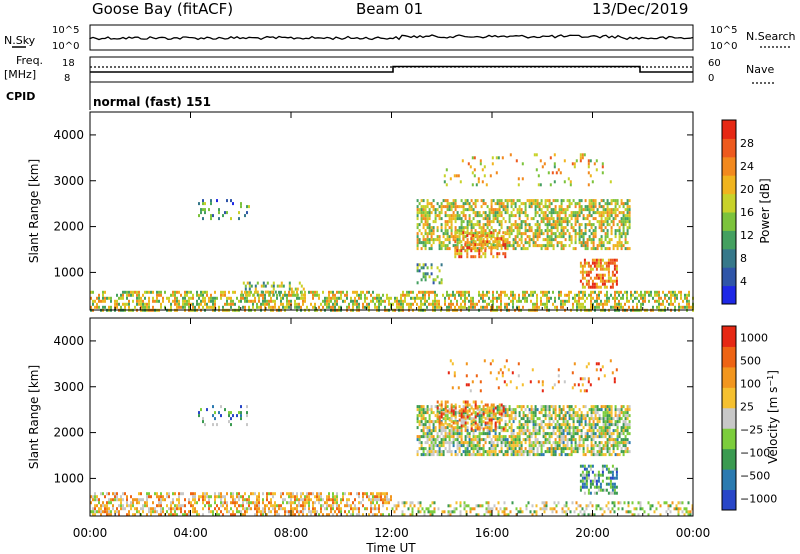 Image resolution: width=800 pixels, height=554 pixels. Describe the element at coordinates (29, 60) in the screenshot. I see `freq-label: Freq.` at that location.